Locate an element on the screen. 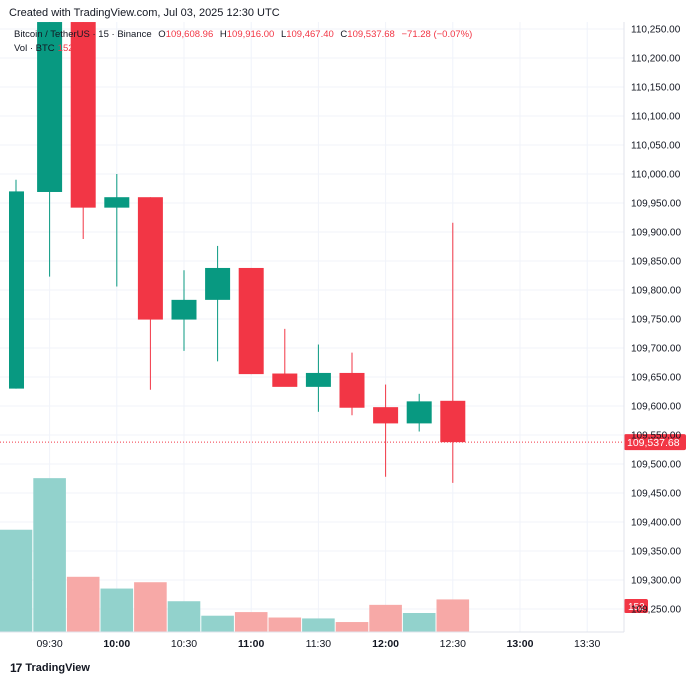 The height and width of the screenshot is (682, 696). price-tick-label: 110,000.00 is located at coordinates (656, 175).